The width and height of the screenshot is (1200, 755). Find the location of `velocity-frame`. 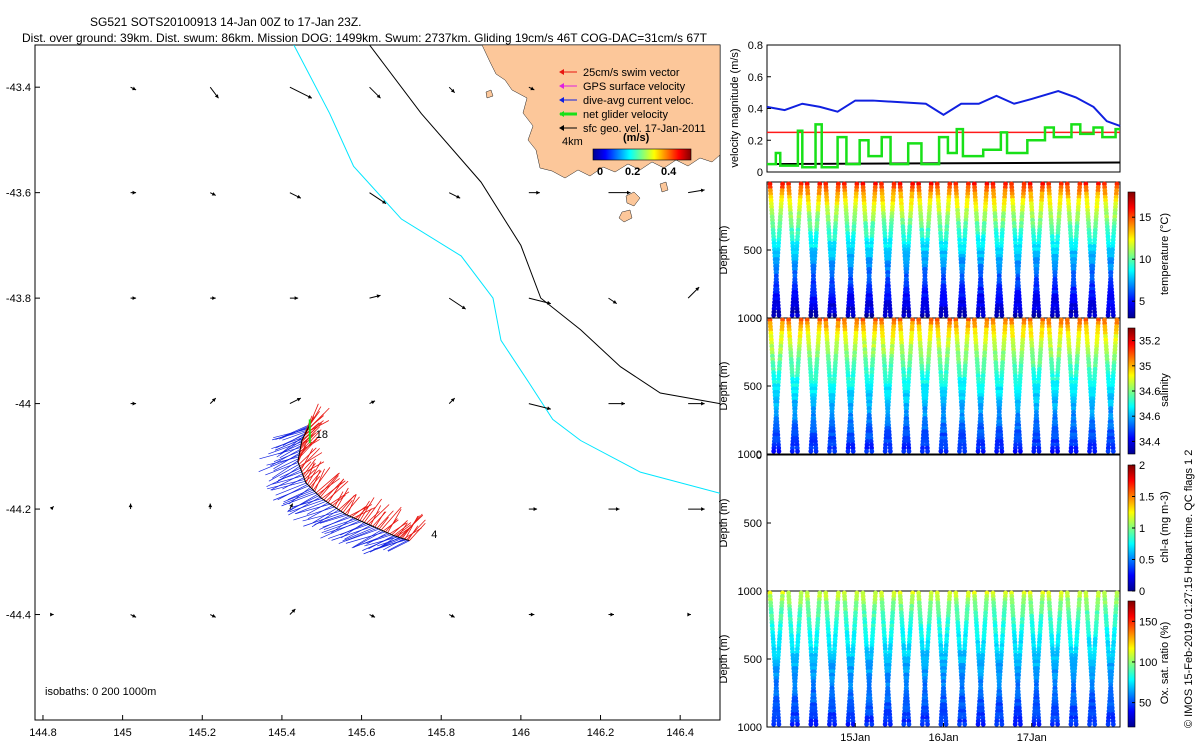

velocity-frame is located at coordinates (943, 108).